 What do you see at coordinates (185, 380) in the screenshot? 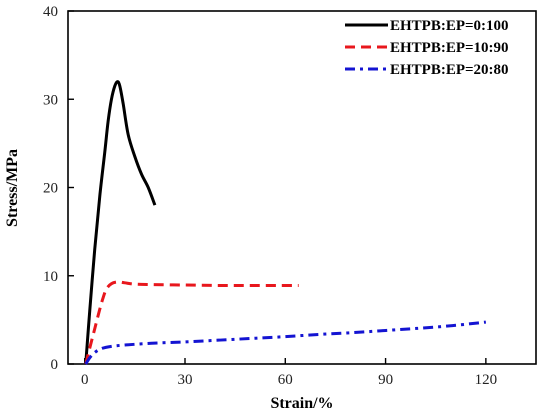
I see `x-tick-label: 30` at bounding box center [185, 380].